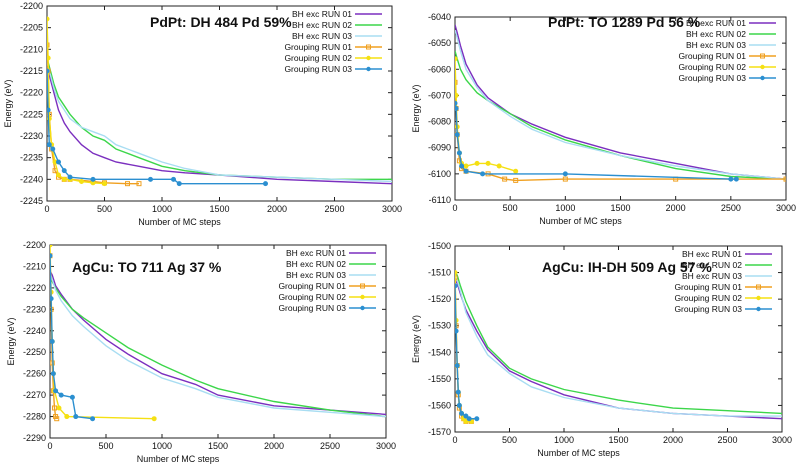  I want to click on y-tick-label: -1560, so click(439, 405).